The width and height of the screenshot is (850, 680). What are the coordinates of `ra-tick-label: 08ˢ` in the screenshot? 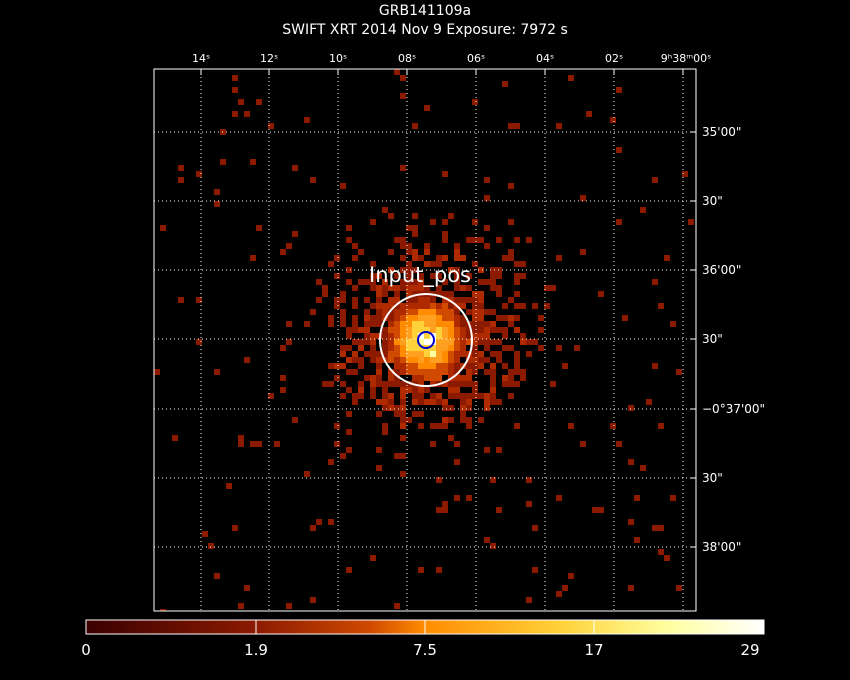 It's located at (407, 58).